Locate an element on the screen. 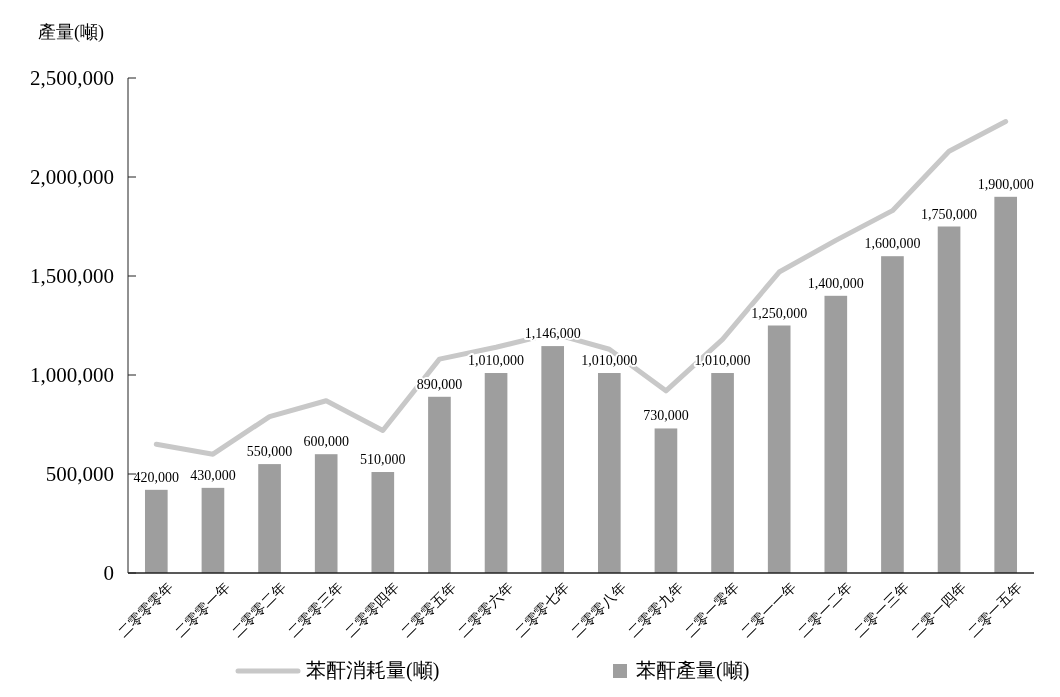 The width and height of the screenshot is (1060, 697). data-label: 510,000 is located at coordinates (383, 460).